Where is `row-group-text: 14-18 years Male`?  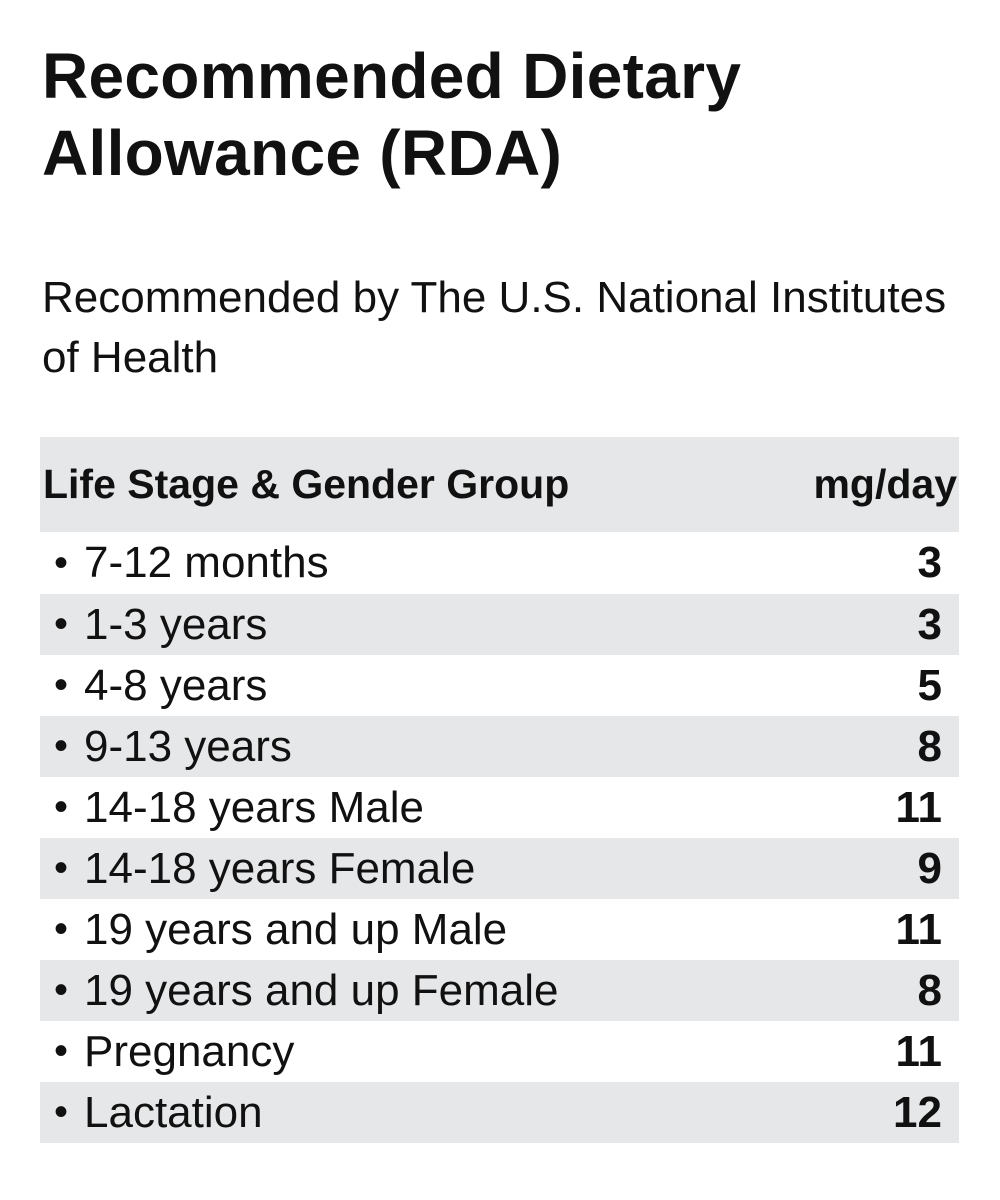
row-group-text: 14-18 years Male is located at coordinates (254, 807).